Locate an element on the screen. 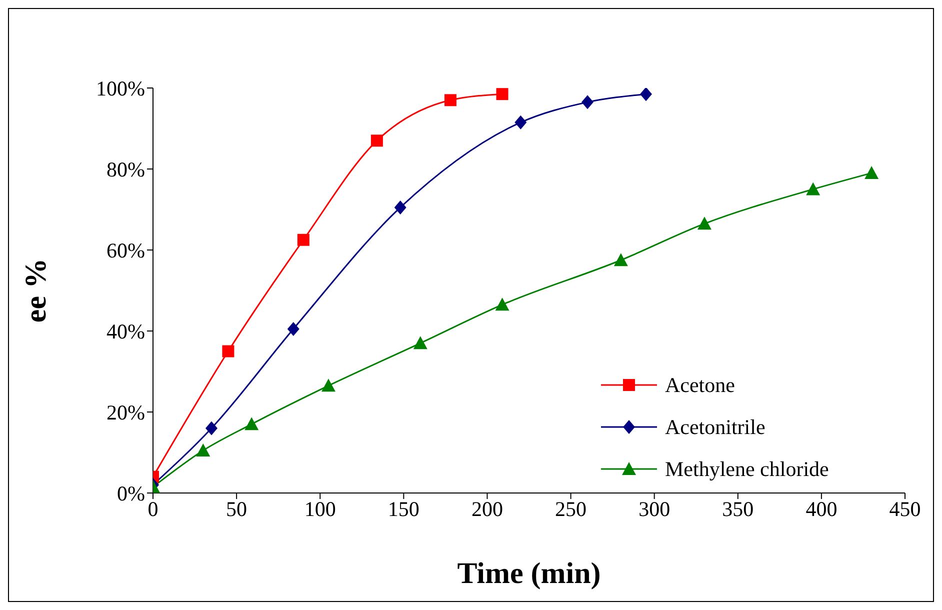 This screenshot has height=610, width=942. x-tick-label: 450 is located at coordinates (905, 508).